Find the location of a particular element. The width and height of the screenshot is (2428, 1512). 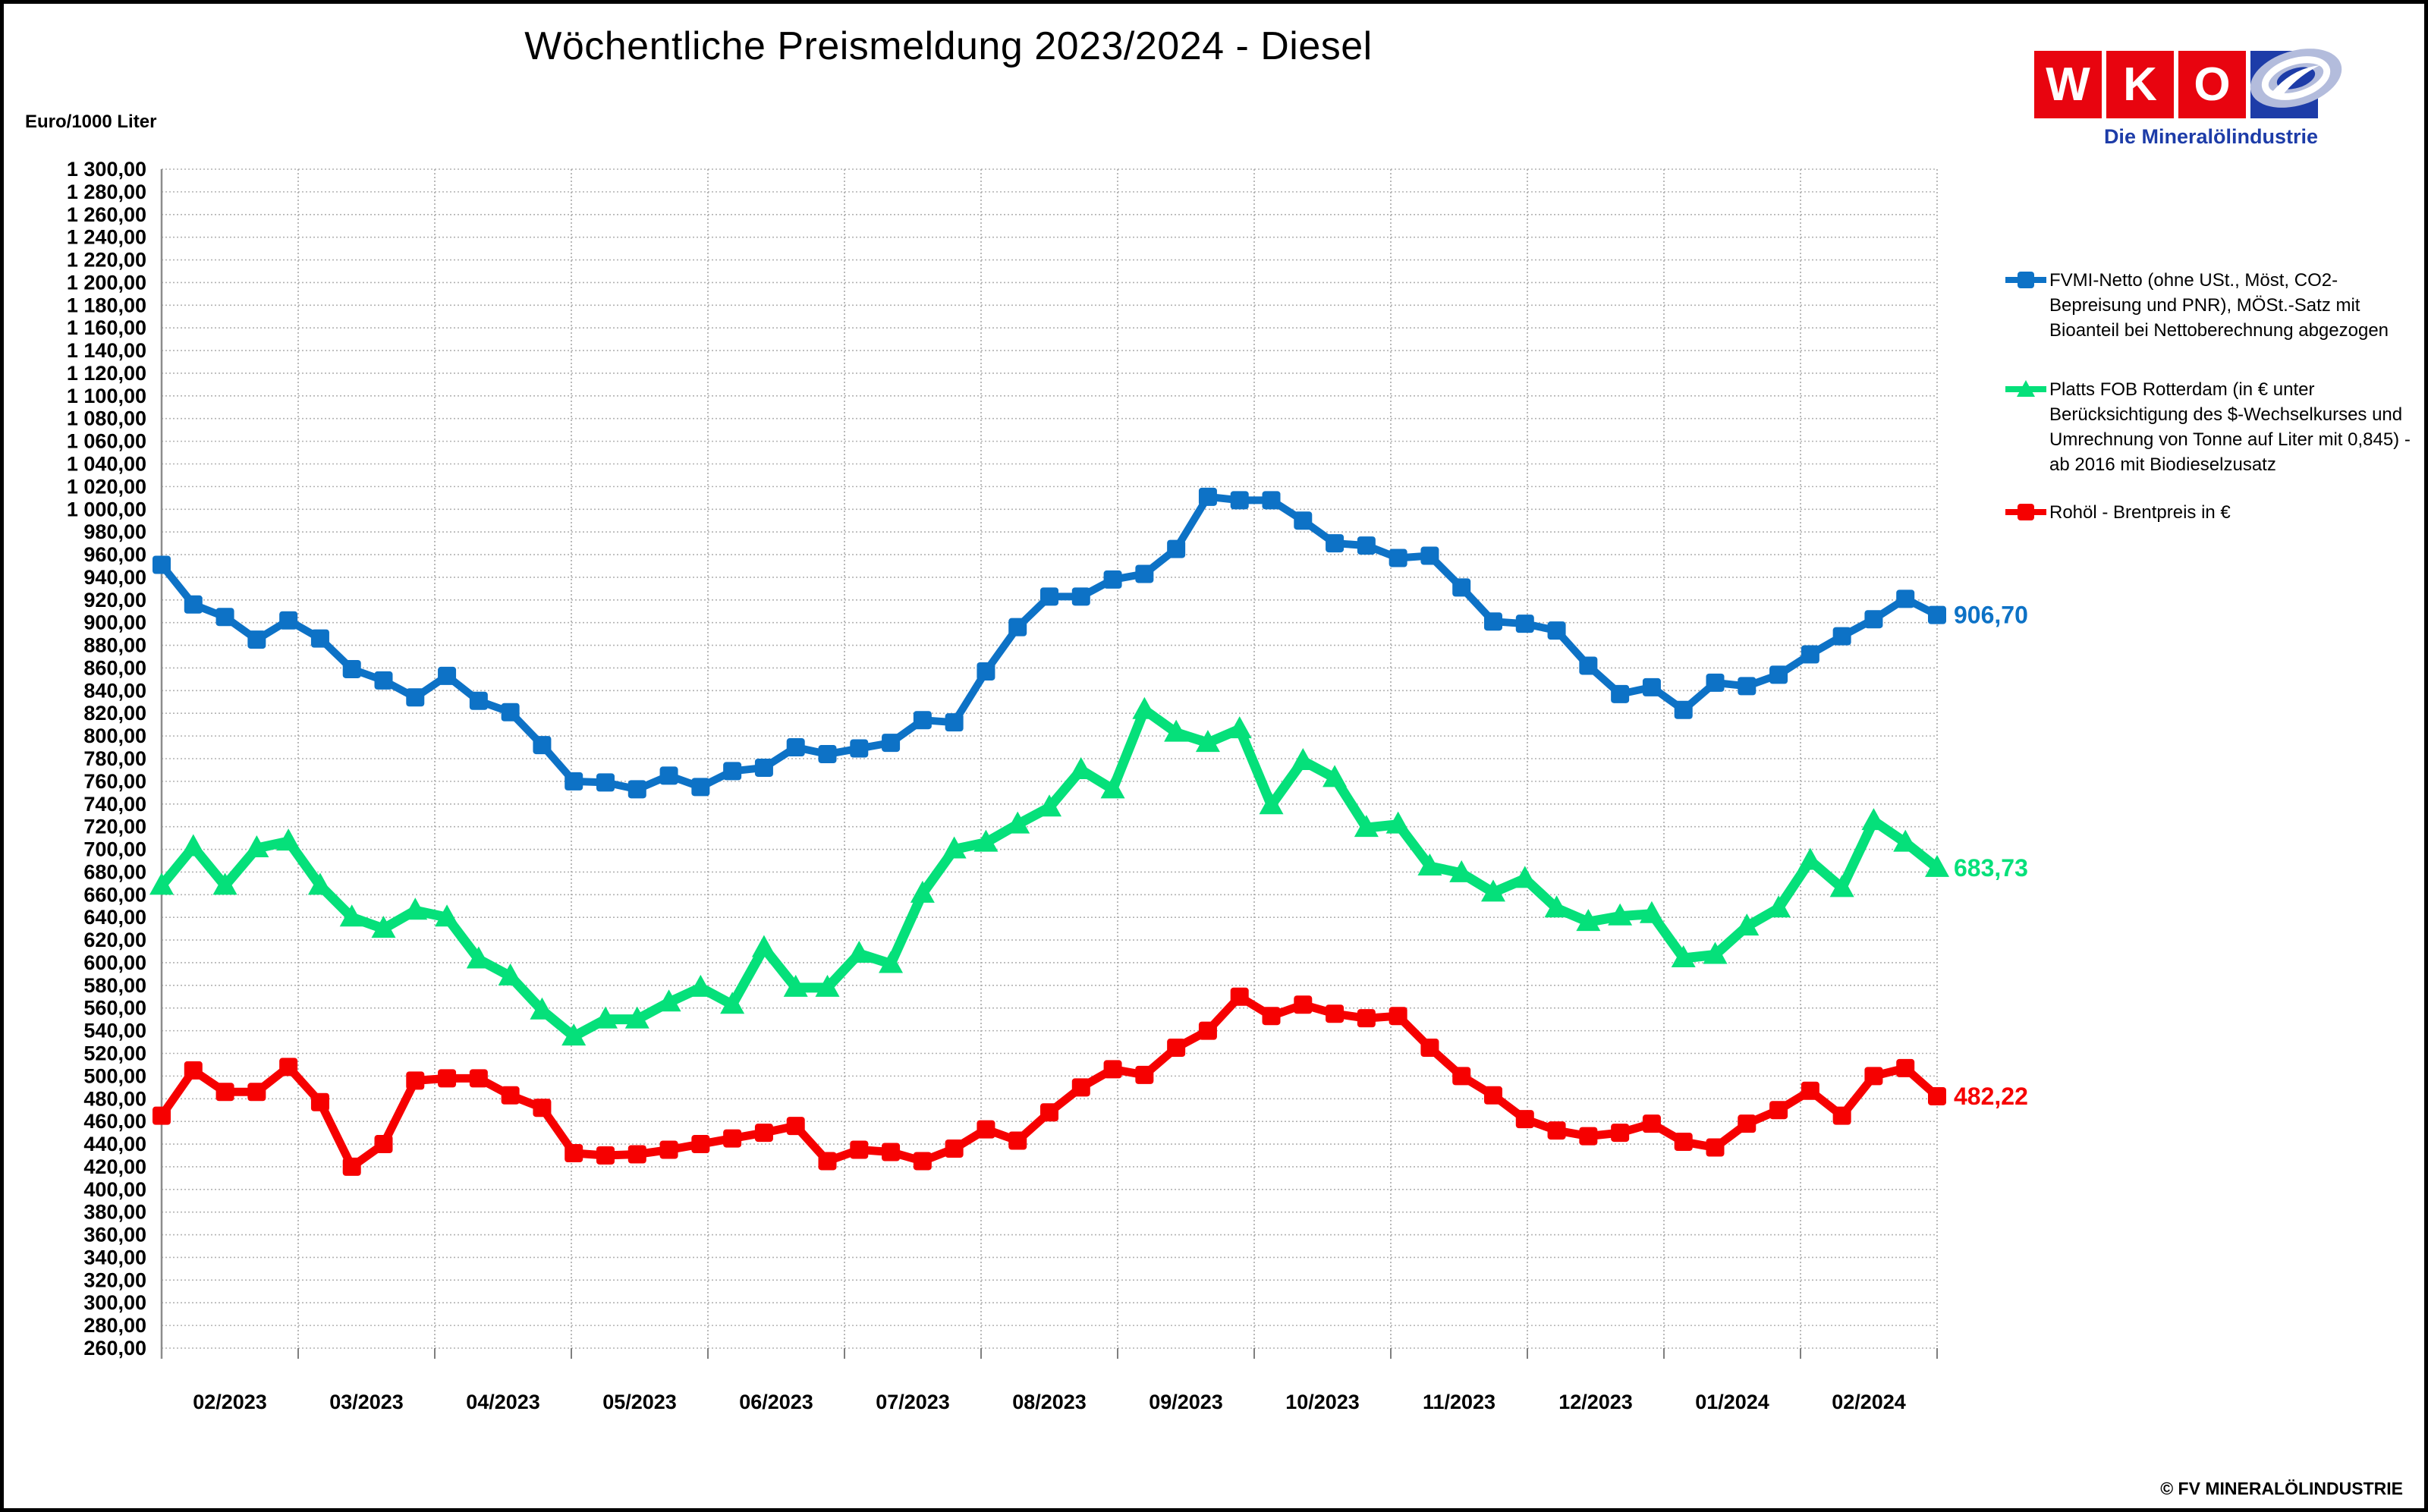

series-end-value: 906,70 is located at coordinates (1991, 615).